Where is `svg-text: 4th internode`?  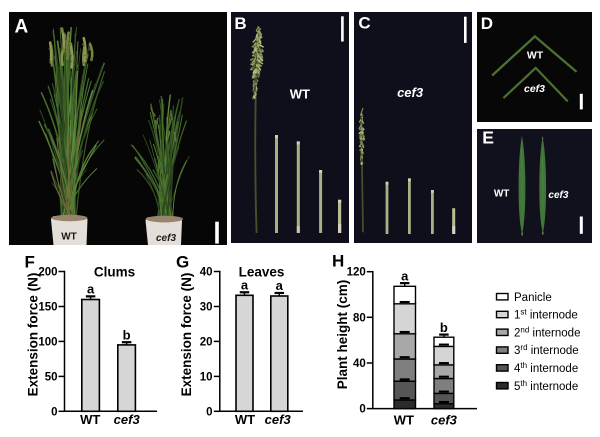 svg-text: 4th internode is located at coordinates (546, 368).